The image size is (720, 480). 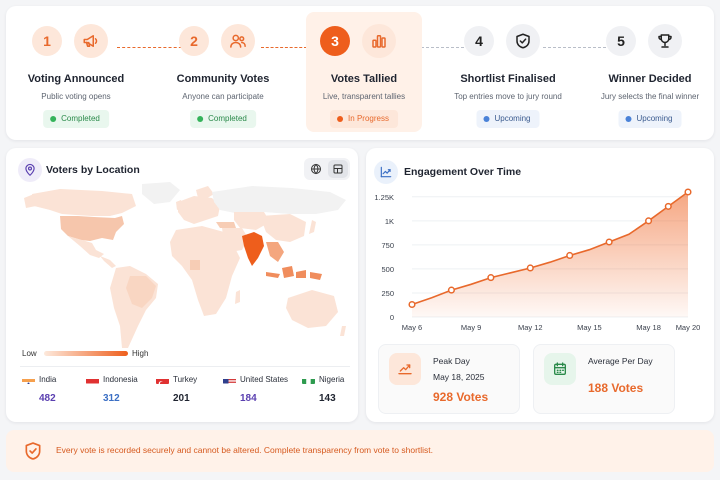 What do you see at coordinates (604, 379) in the screenshot?
I see `average-per-day-card: Average Per Day 188 Votes` at bounding box center [604, 379].